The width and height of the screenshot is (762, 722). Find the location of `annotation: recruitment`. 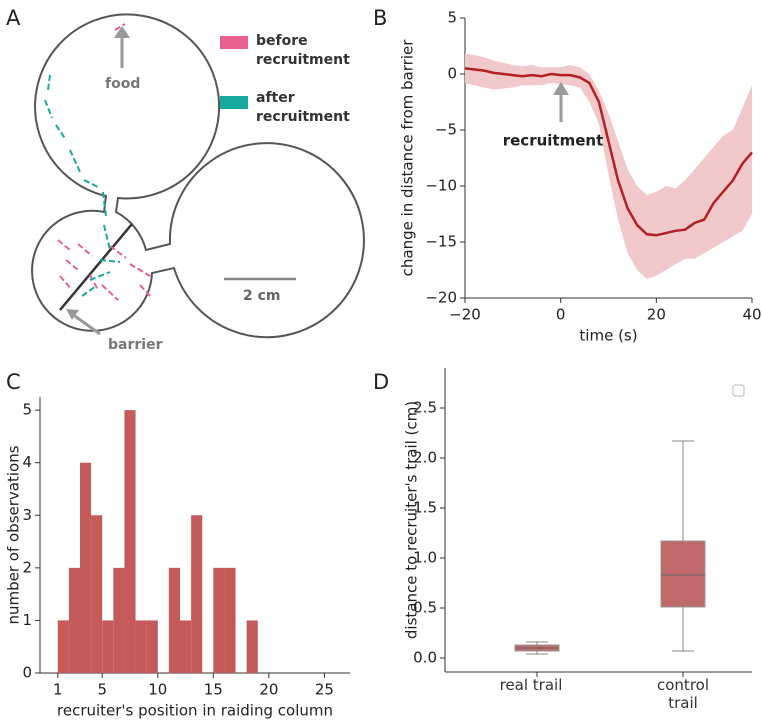

annotation: recruitment is located at coordinates (553, 141).